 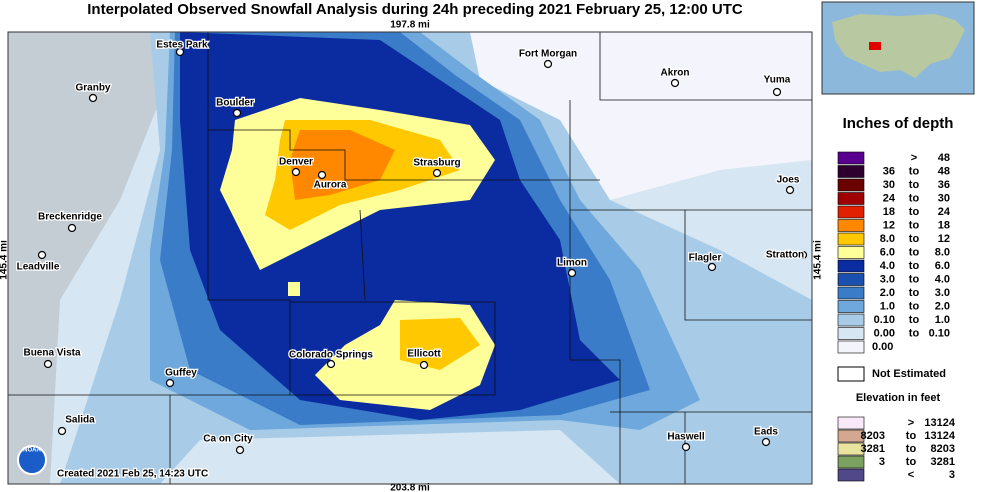 I want to click on top-distance: 197.8 mi, so click(x=410, y=25).